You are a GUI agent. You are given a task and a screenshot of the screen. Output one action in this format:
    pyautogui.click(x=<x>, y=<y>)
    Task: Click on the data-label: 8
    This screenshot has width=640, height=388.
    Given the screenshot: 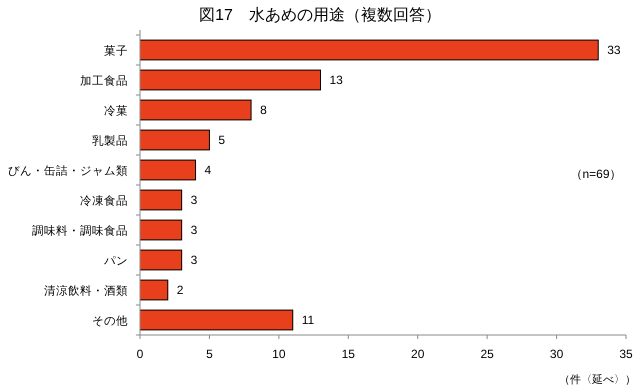 What is the action you would take?
    pyautogui.click(x=264, y=110)
    